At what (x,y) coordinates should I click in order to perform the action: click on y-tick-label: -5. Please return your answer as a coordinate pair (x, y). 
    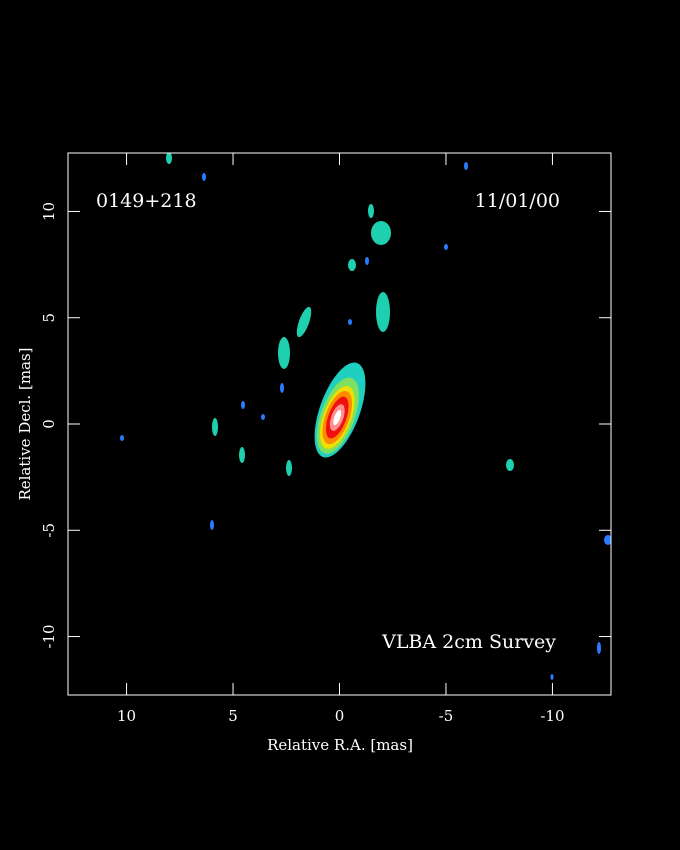
    Looking at the image, I should click on (49, 530).